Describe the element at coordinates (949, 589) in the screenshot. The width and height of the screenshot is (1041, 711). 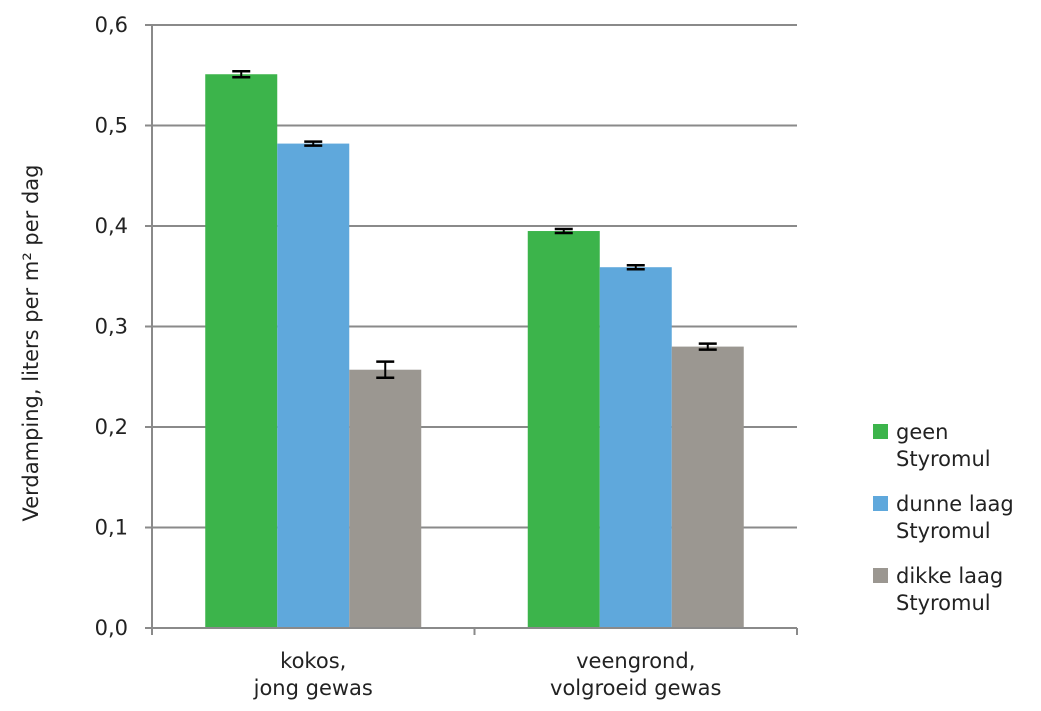
I see `legend-label: dikke laag Styromul` at that location.